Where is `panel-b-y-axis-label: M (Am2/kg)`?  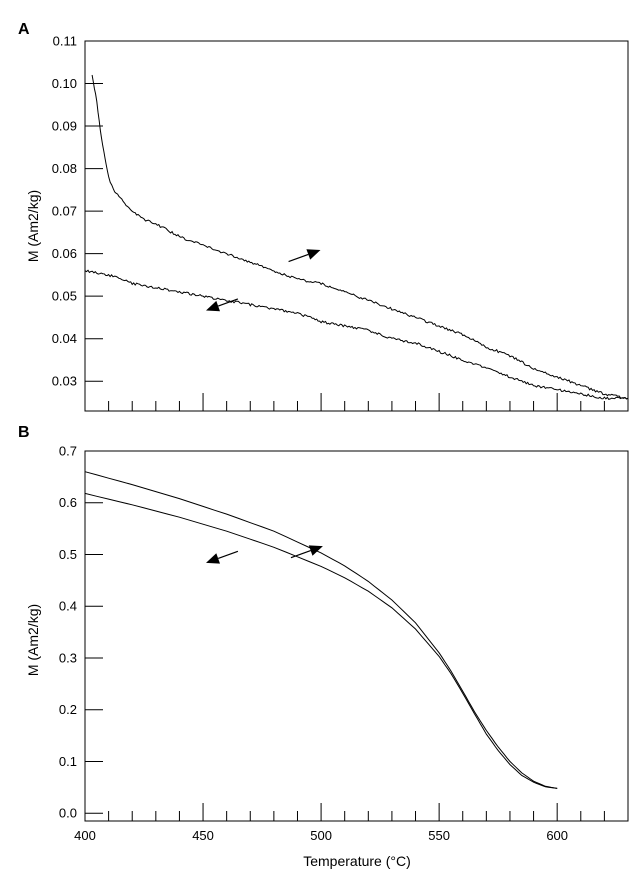
panel-b-y-axis-label: M (Am2/kg) is located at coordinates (33, 640).